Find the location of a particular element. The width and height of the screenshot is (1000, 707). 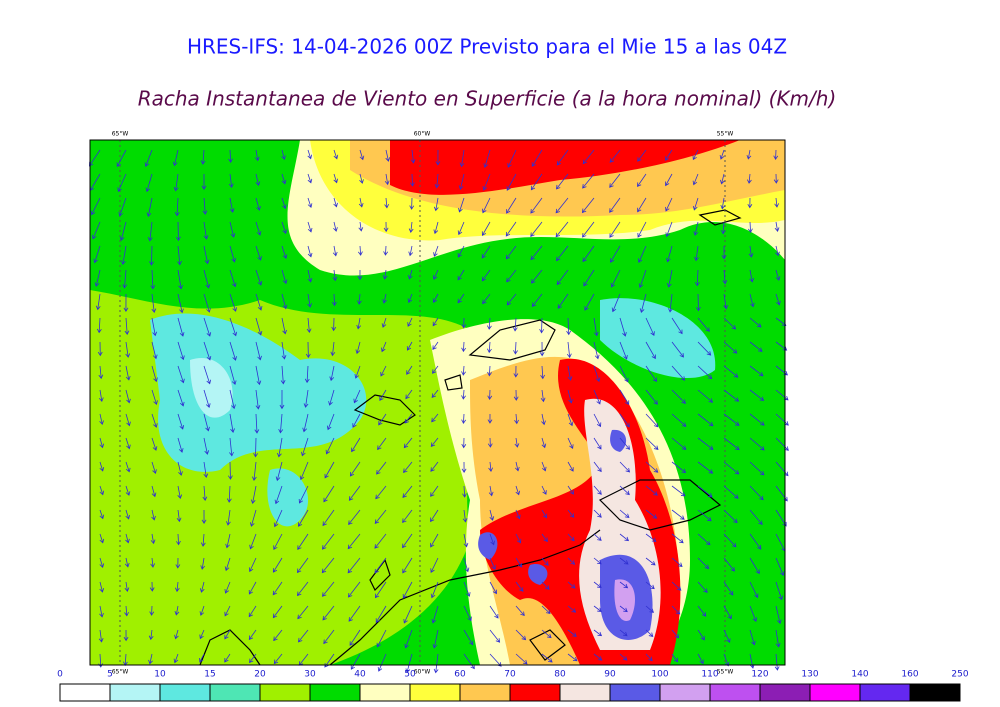

colorbar-label: 100 is located at coordinates (659, 675).